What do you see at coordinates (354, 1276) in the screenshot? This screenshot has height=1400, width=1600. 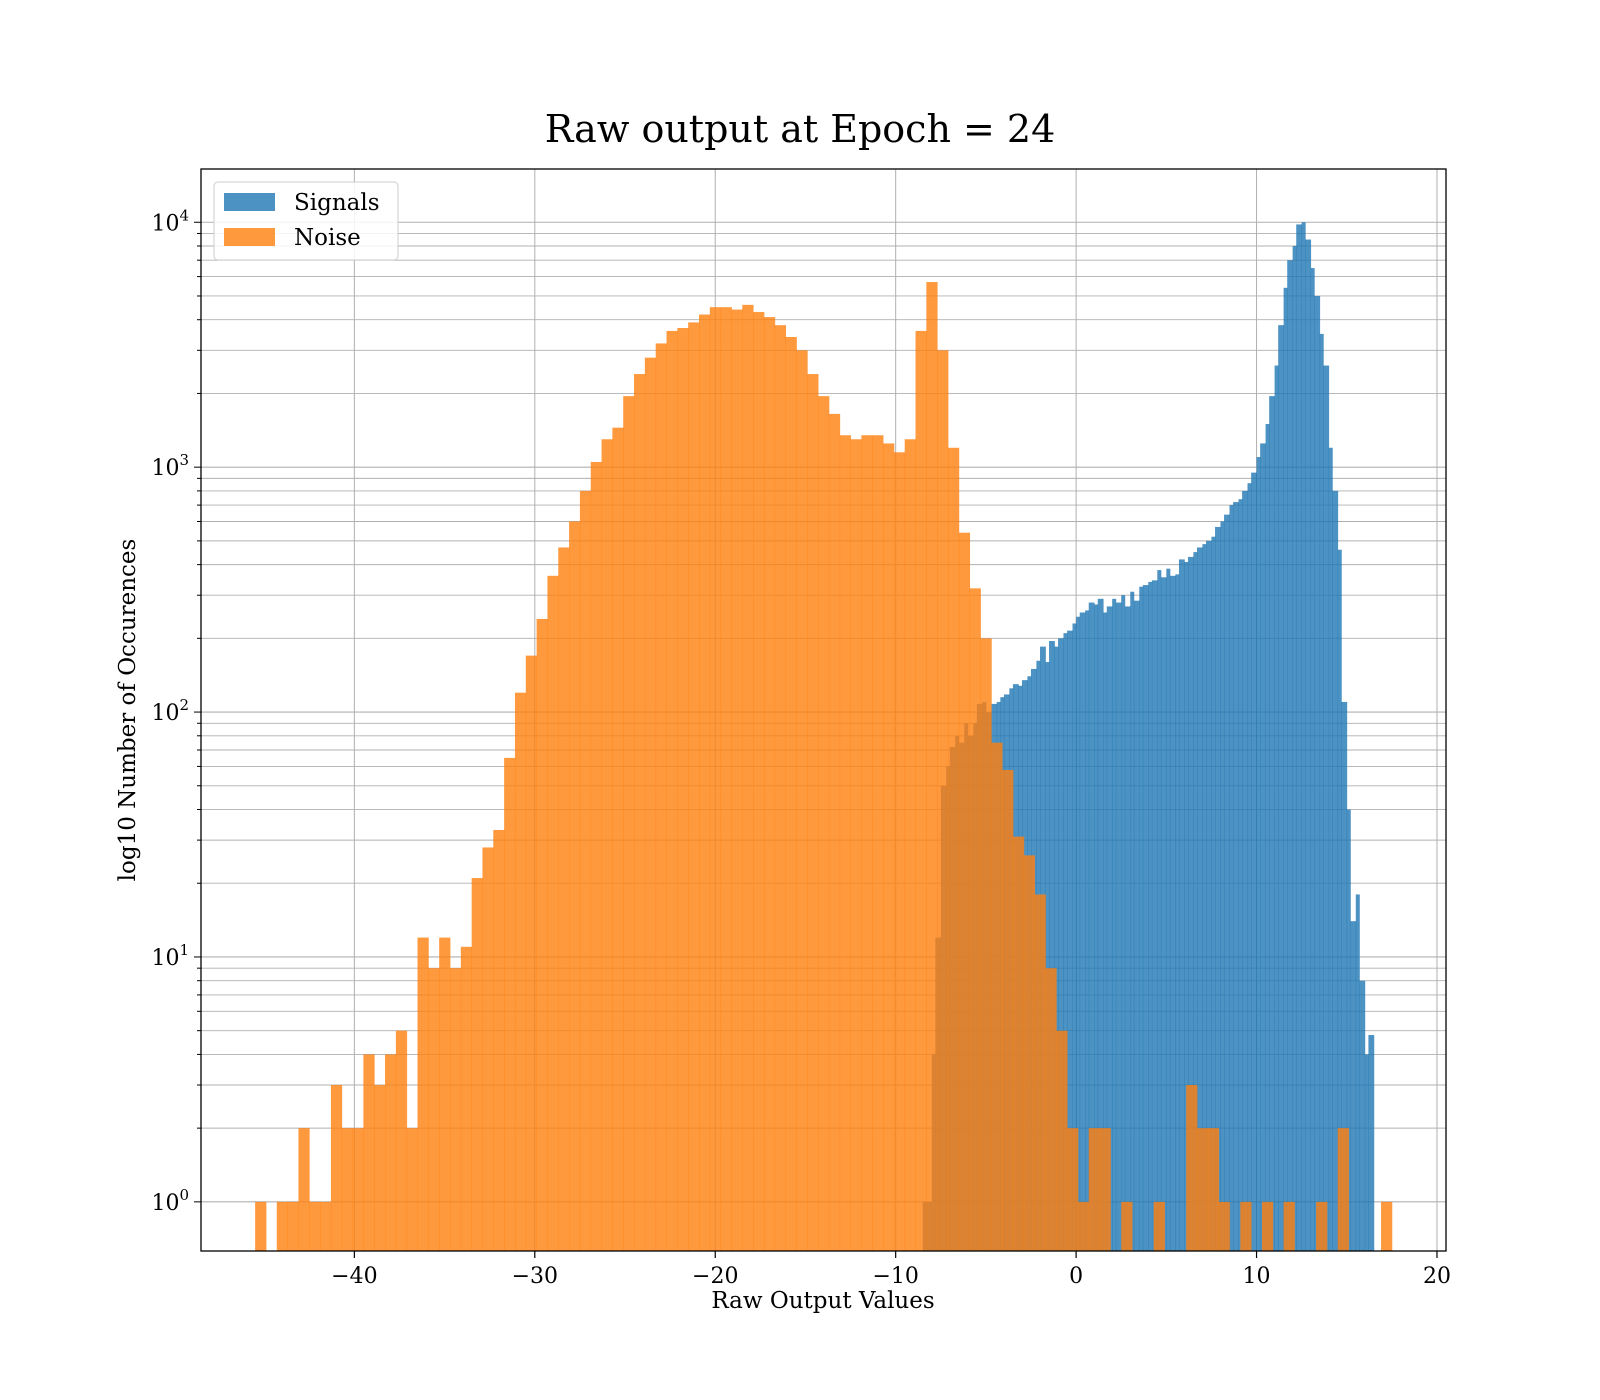 I see `x-tick-label: −40` at bounding box center [354, 1276].